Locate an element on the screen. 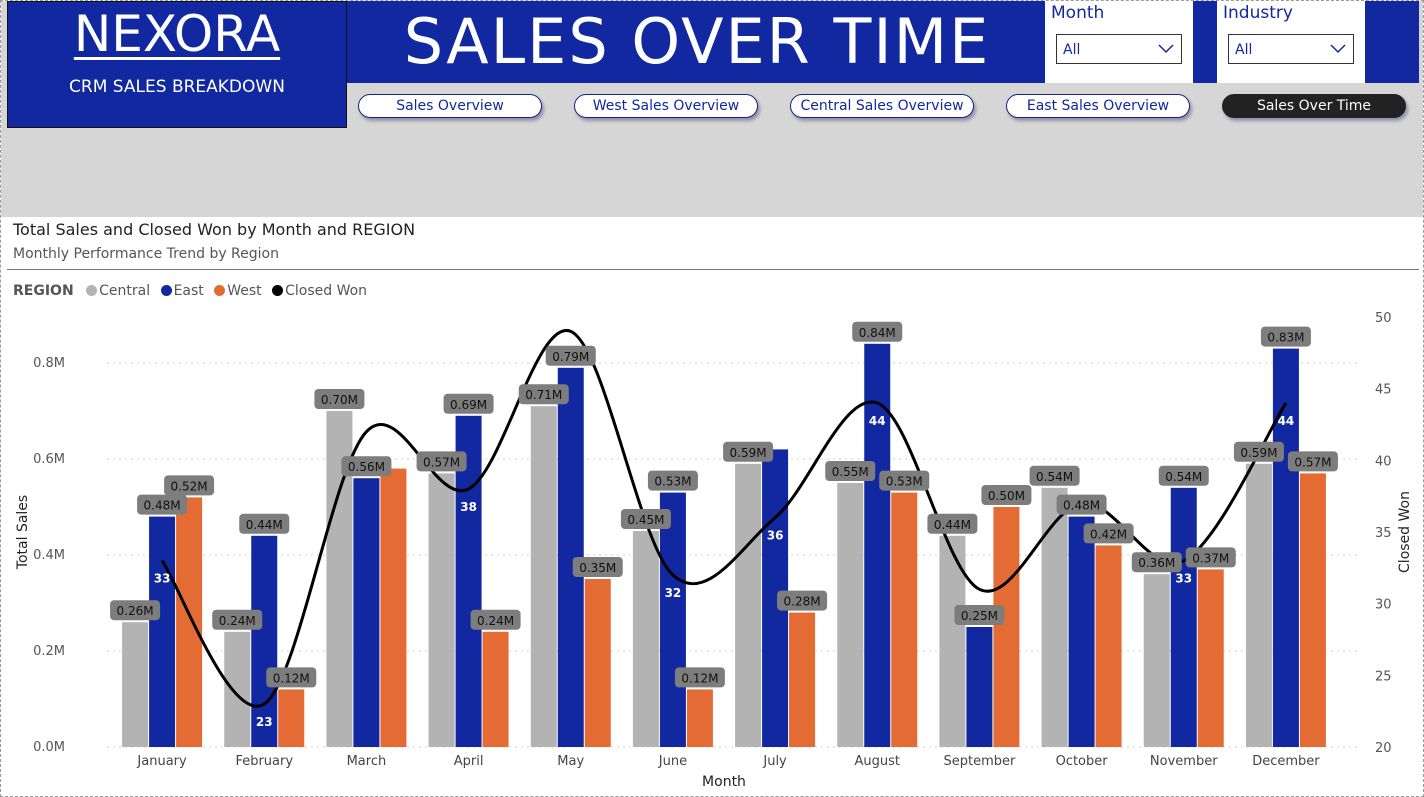 The width and height of the screenshot is (1424, 797). nav-sales-overview: Sales Overview is located at coordinates (450, 106).